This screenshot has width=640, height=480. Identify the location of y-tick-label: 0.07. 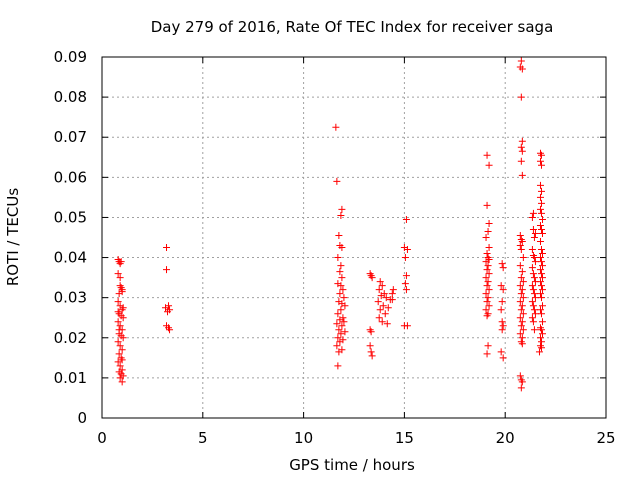
(70, 137).